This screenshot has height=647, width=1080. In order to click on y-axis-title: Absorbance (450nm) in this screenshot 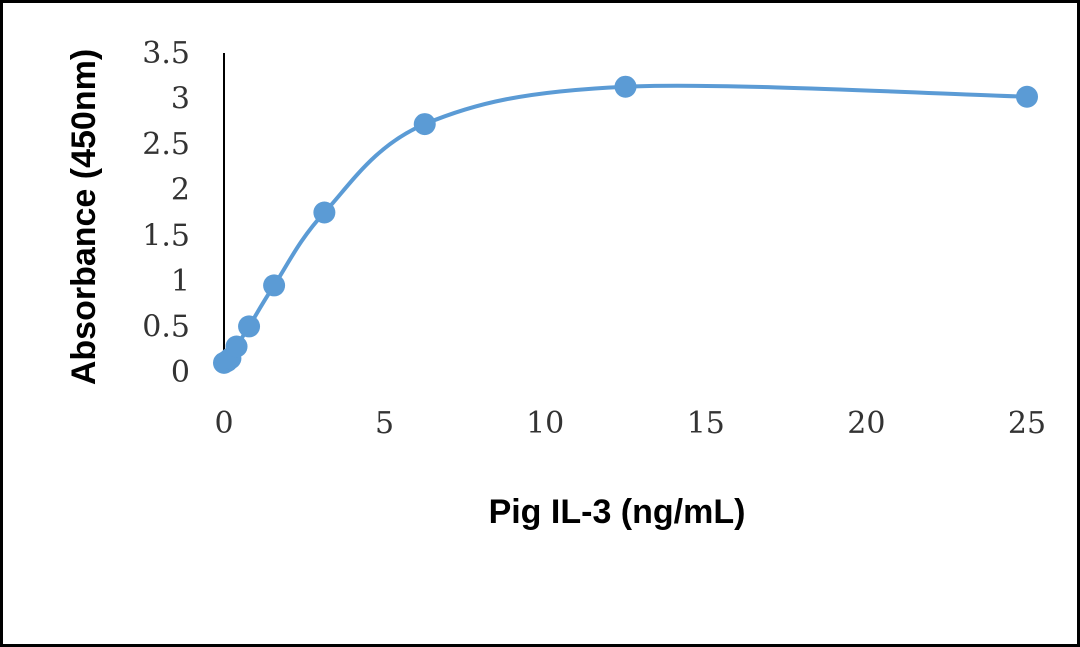, I will do `click(84, 217)`.